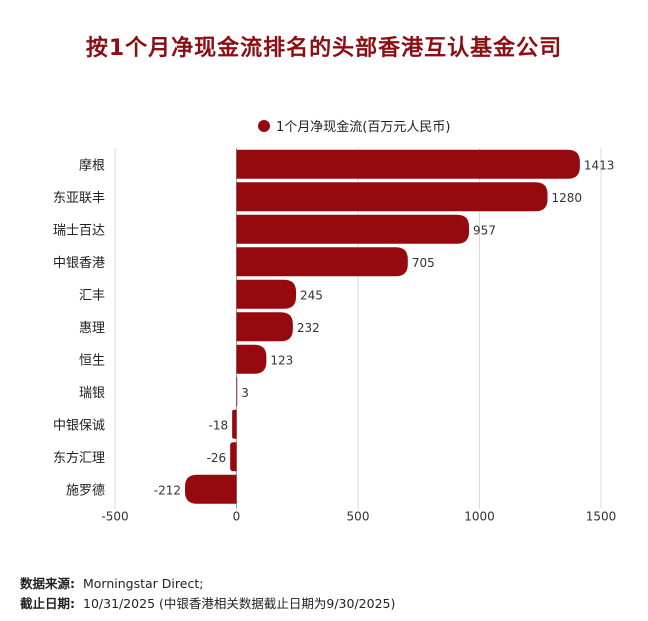 This screenshot has height=621, width=648. Describe the element at coordinates (92, 393) in the screenshot. I see `category-label: 瑞银` at that location.